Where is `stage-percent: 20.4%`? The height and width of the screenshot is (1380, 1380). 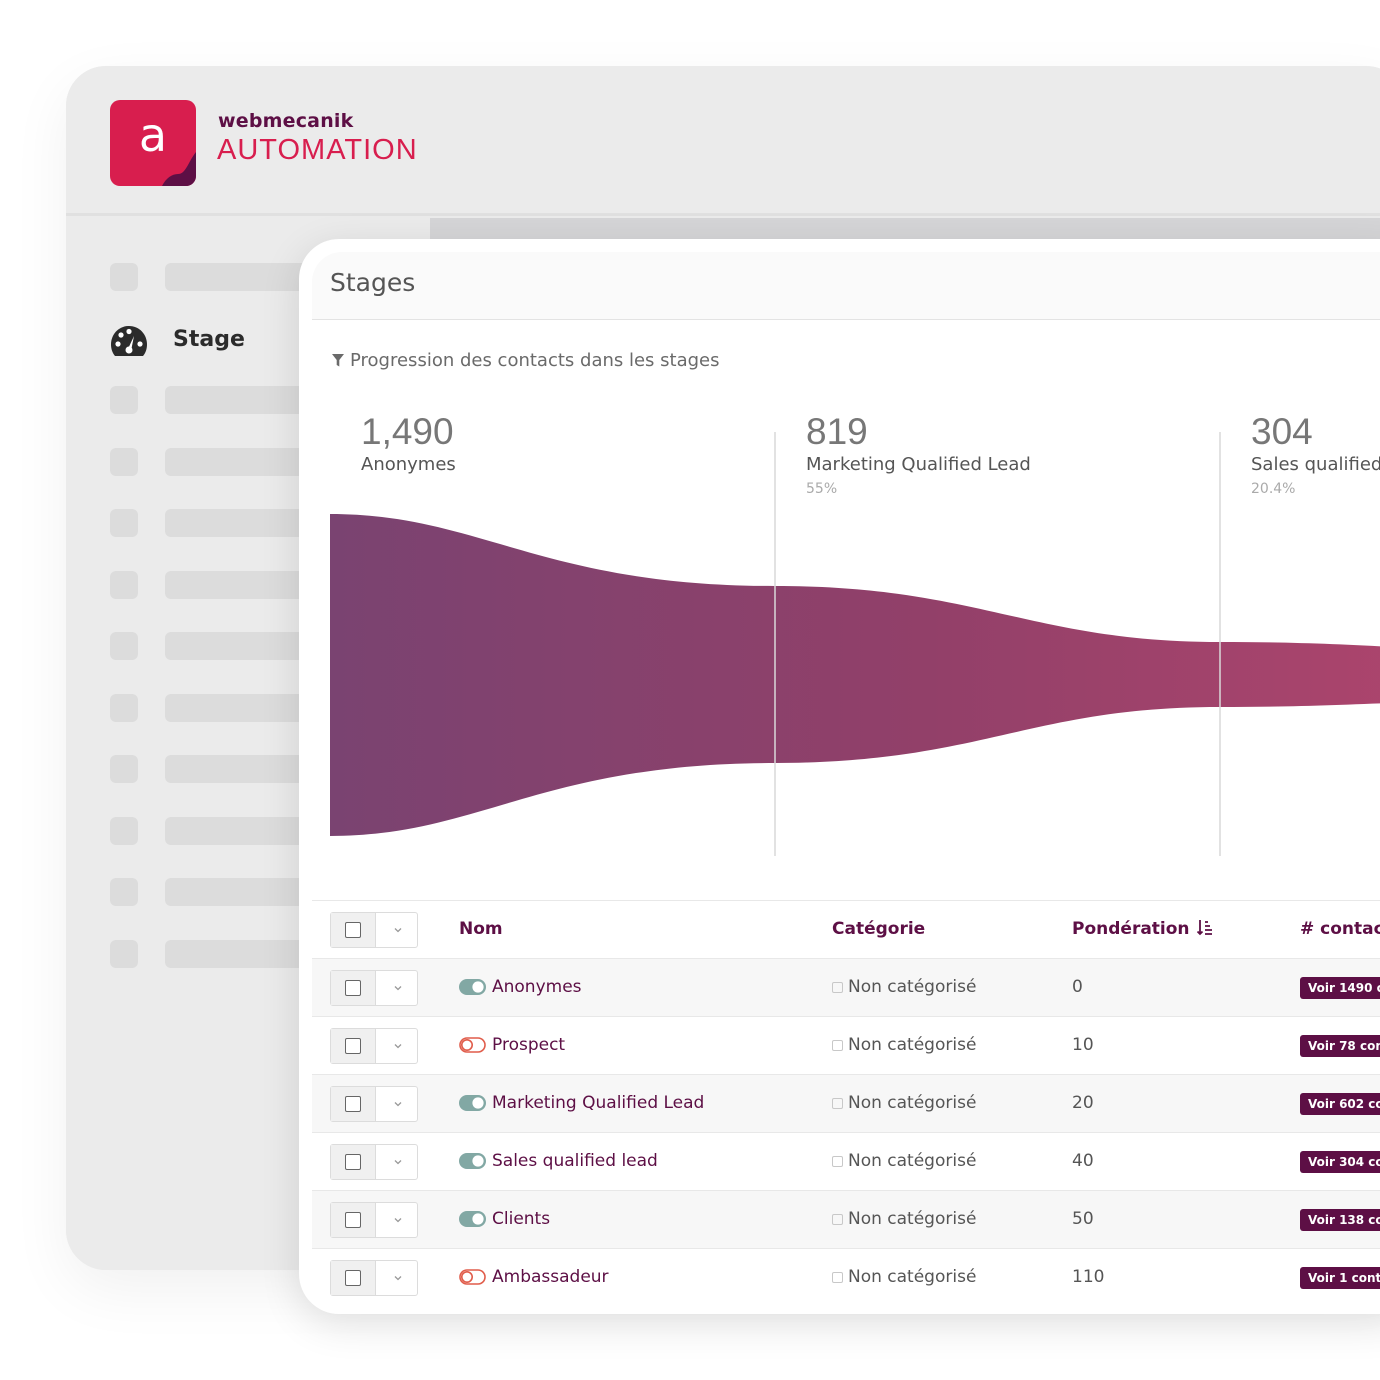 stage-percent: 20.4% is located at coordinates (1273, 489).